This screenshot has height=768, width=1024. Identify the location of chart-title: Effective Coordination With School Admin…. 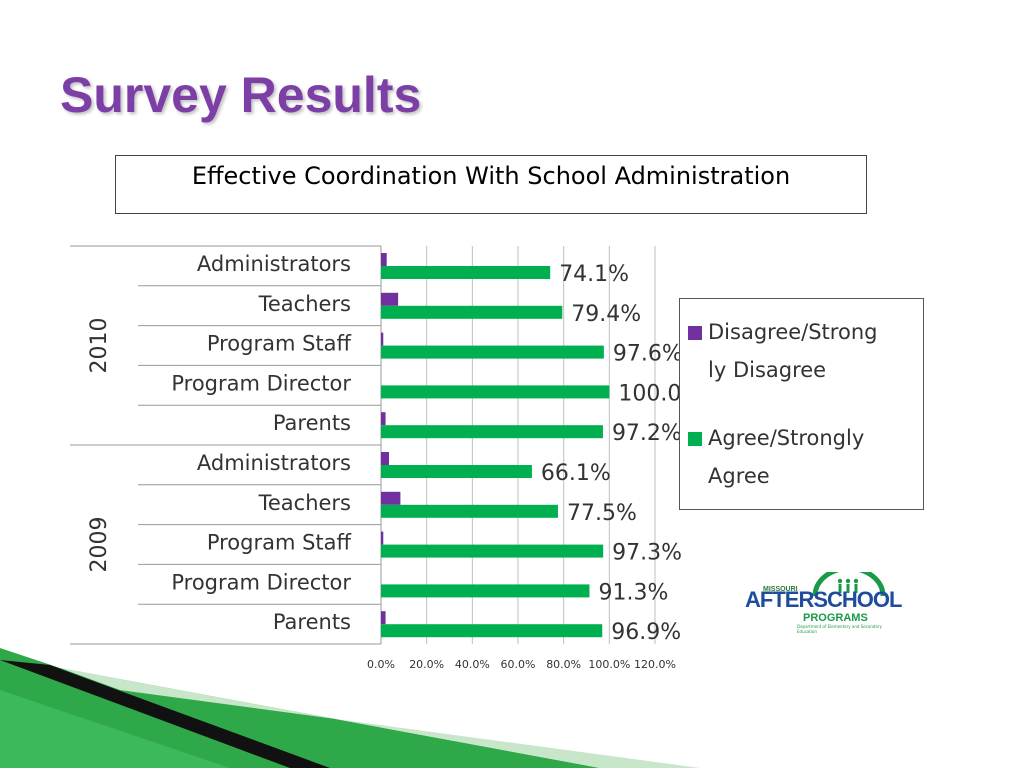
(491, 176).